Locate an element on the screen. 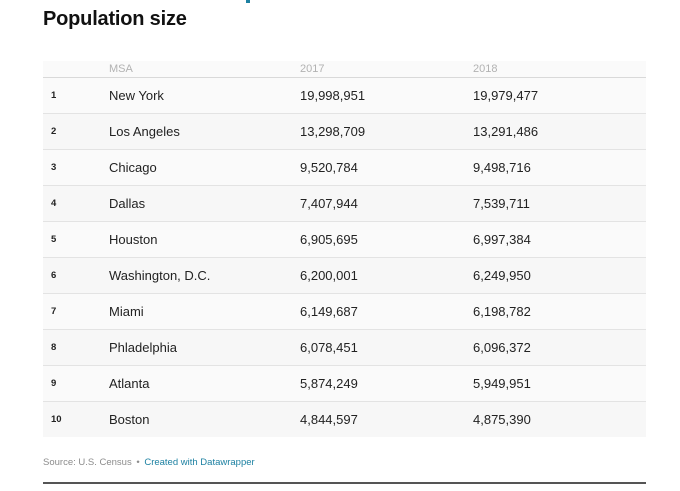  table-row: 9 Atlanta 5,874,249 5,949,951 is located at coordinates (344, 383).